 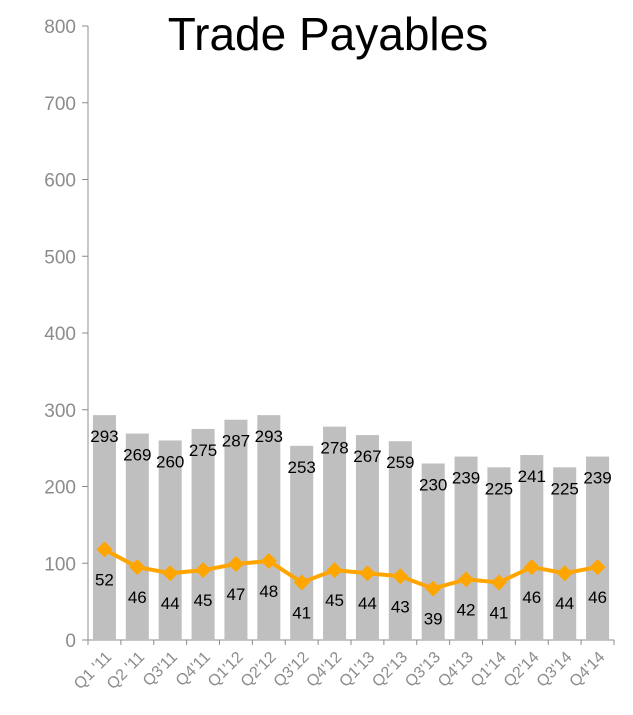 I want to click on y-tick-label: 500, so click(x=60, y=257).